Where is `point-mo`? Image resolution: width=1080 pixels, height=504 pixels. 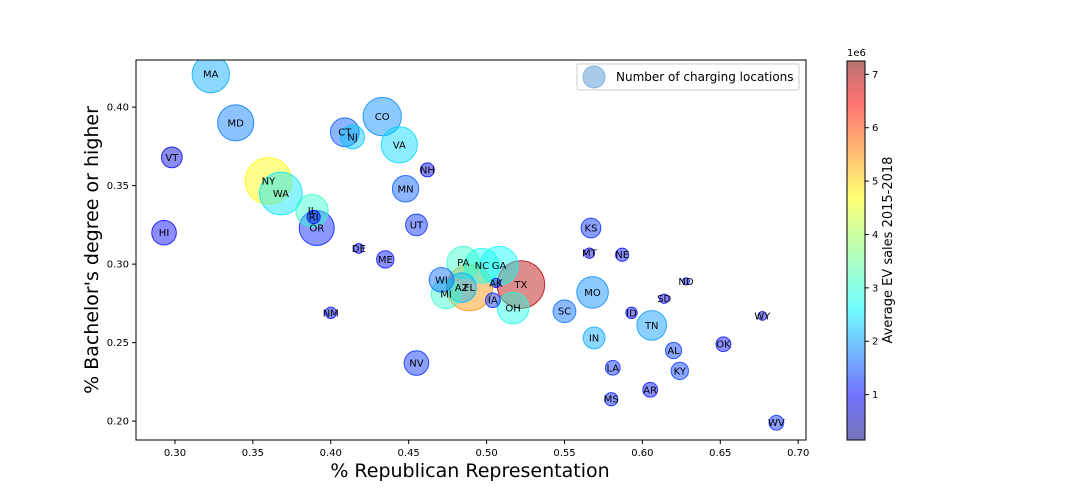
point-mo is located at coordinates (592, 292).